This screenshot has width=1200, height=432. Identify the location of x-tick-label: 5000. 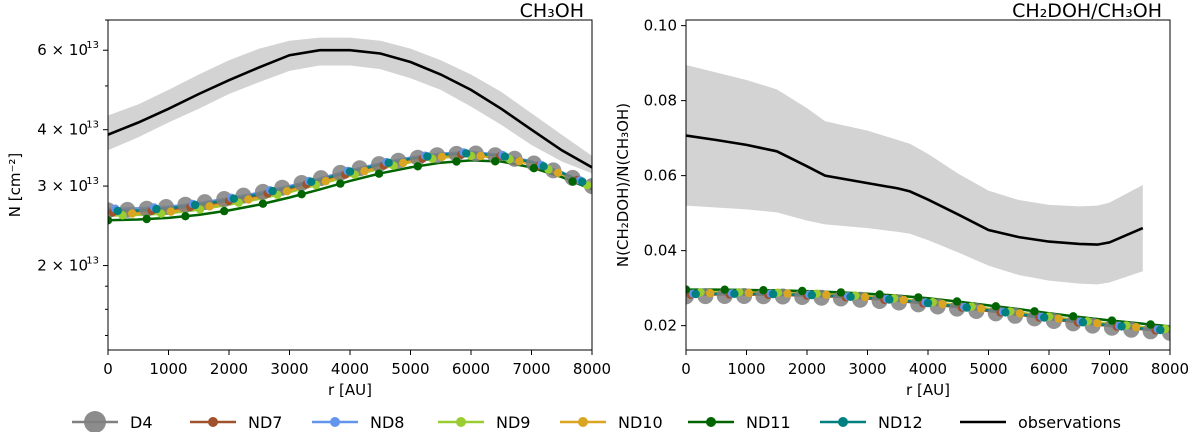
(988, 369).